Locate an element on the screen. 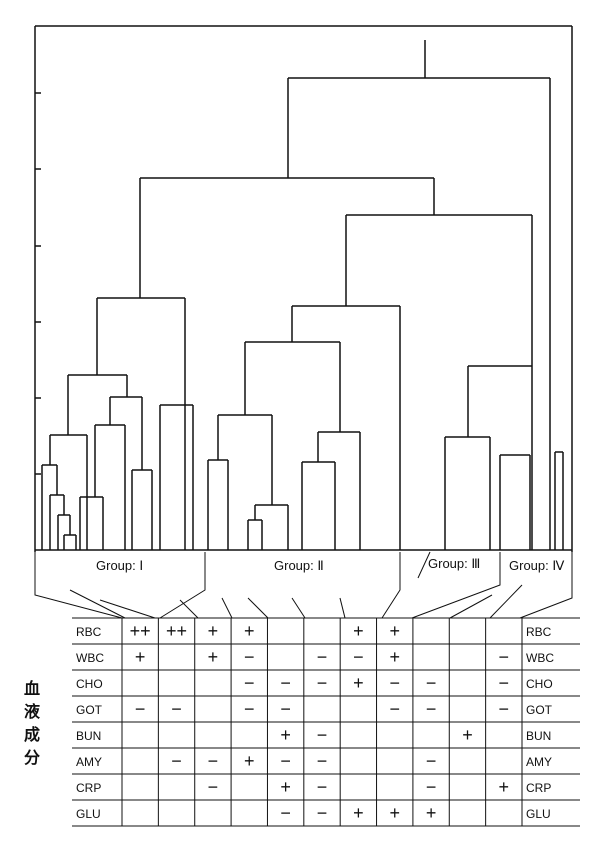 The image size is (607, 853). row-label-right: GOT is located at coordinates (539, 710).